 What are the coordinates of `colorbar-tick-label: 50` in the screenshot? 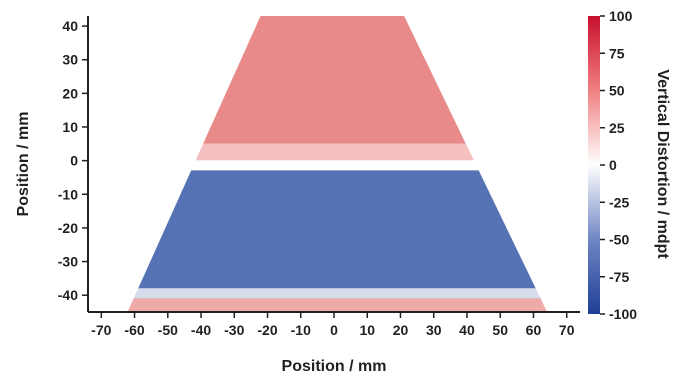 It's located at (617, 91).